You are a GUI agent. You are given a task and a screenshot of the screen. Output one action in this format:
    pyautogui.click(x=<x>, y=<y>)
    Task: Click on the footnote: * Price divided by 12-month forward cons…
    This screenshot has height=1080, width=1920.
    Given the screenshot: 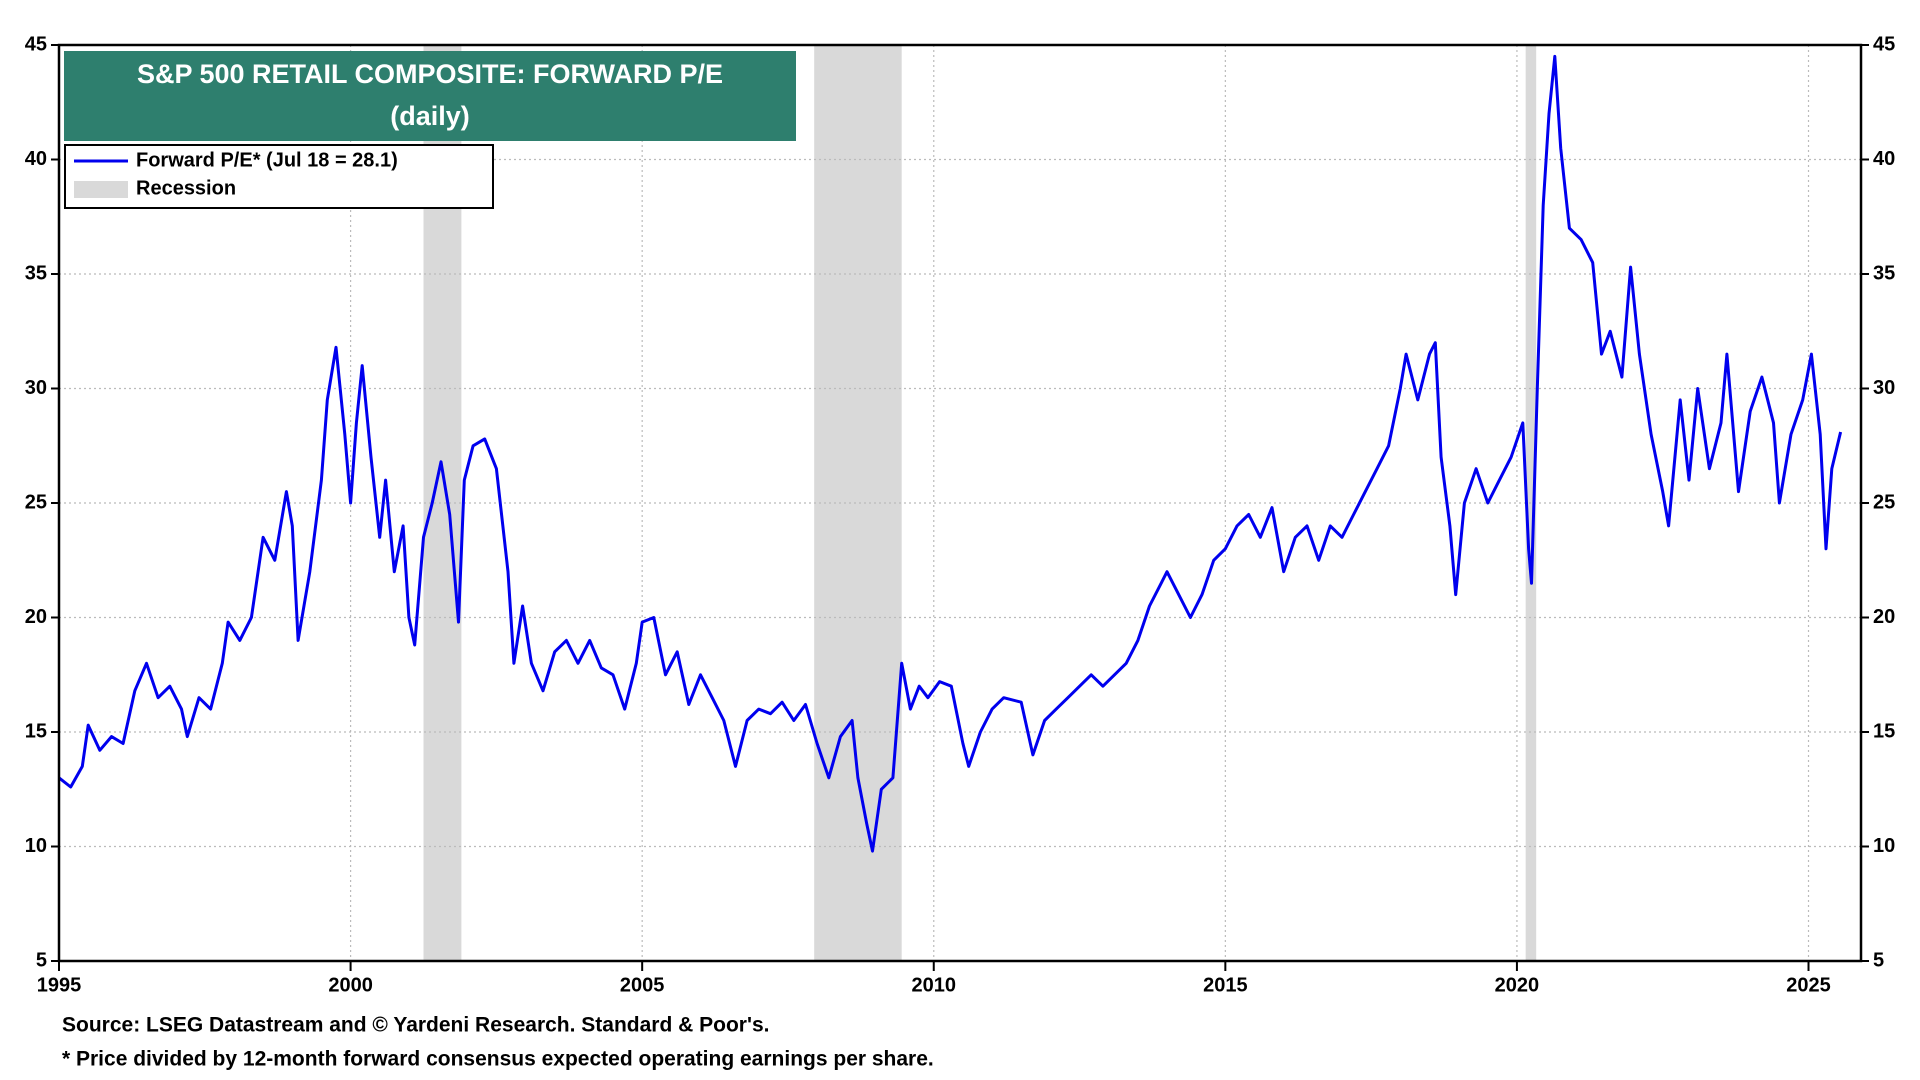 What is the action you would take?
    pyautogui.click(x=498, y=1059)
    